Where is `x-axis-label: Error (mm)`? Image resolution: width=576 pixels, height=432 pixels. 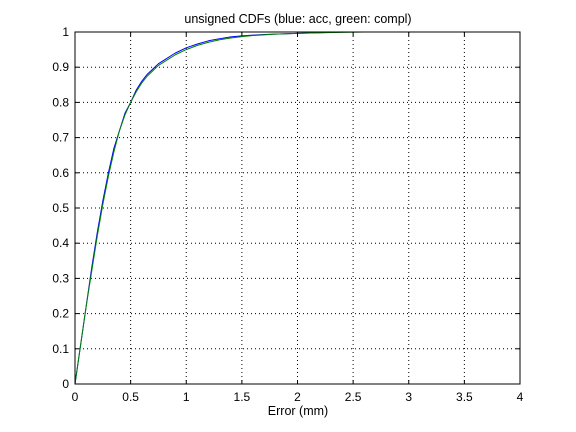 x-axis-label: Error (mm) is located at coordinates (298, 411).